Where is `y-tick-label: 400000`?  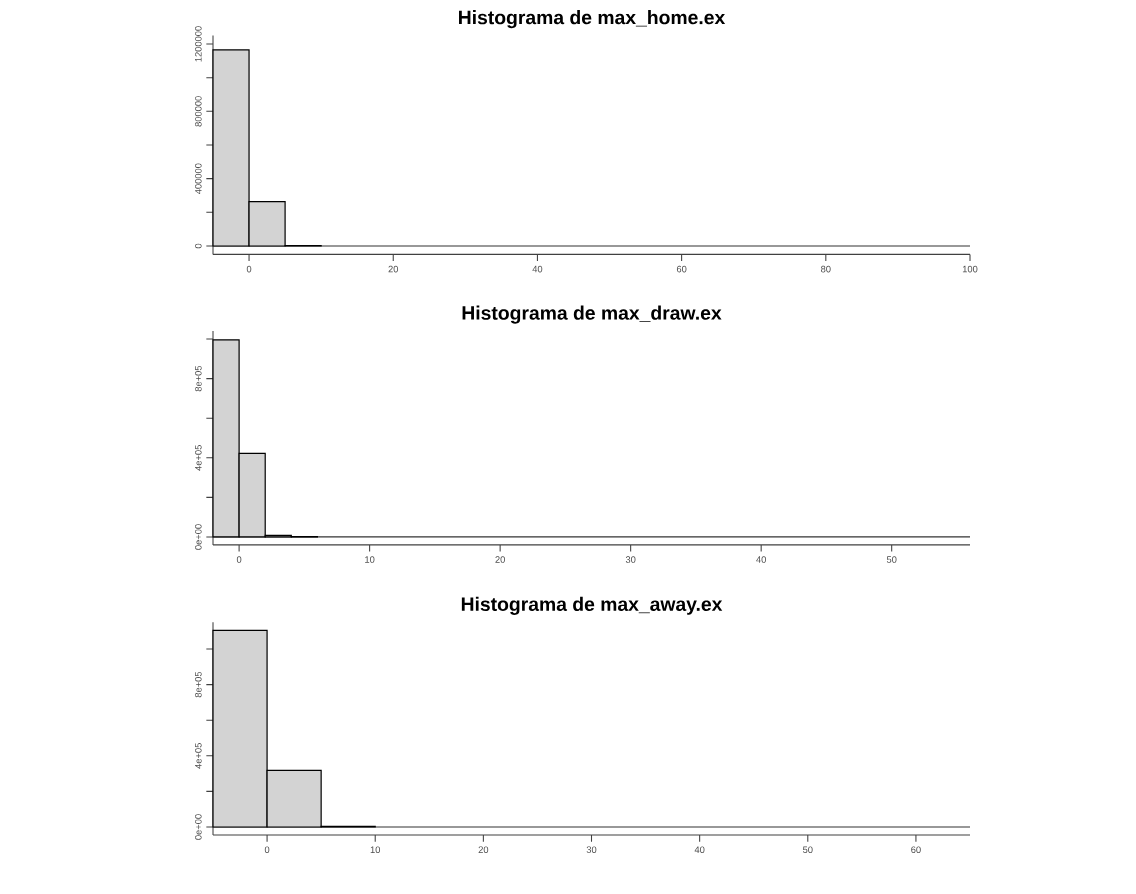 y-tick-label: 400000 is located at coordinates (198, 179).